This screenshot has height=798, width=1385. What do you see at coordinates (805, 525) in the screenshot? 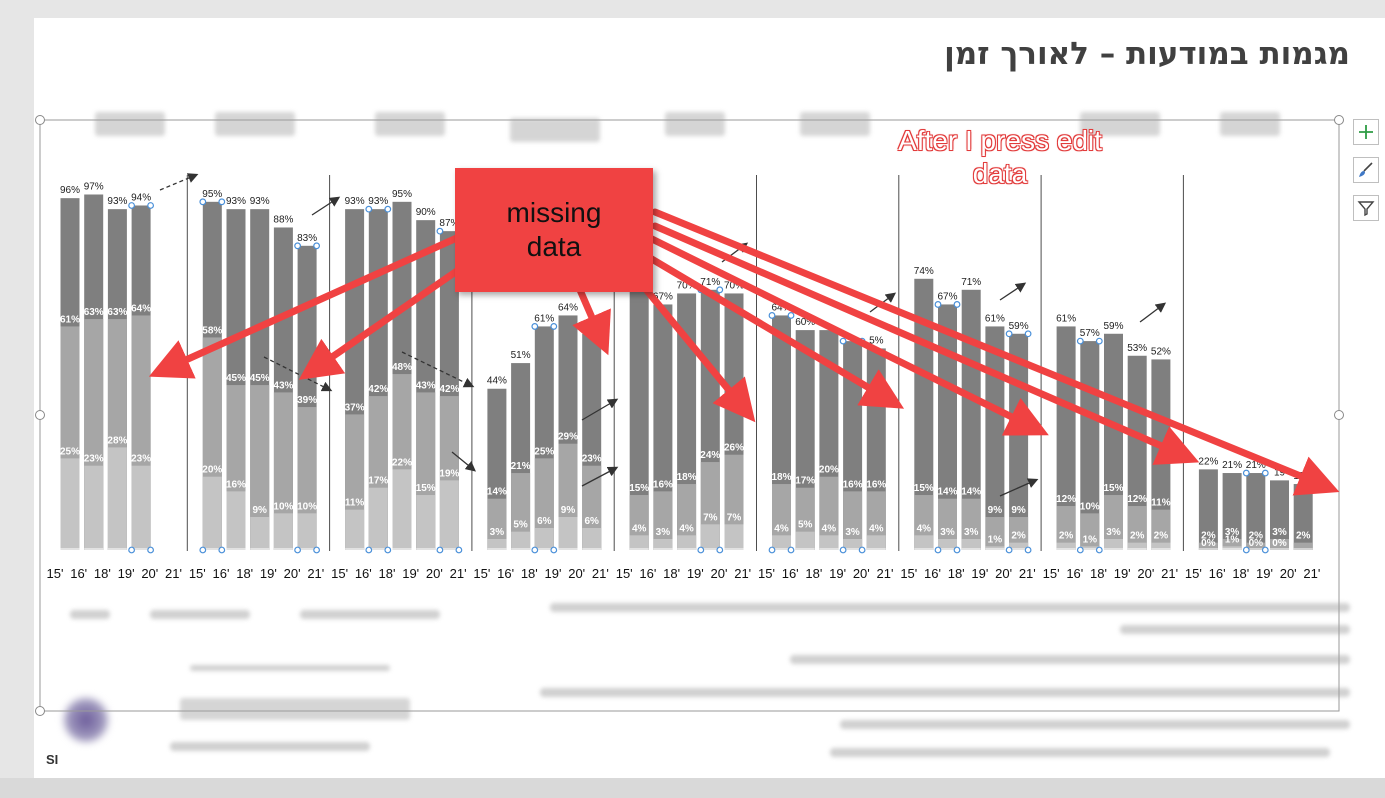
I see `low-label: 5%` at bounding box center [805, 525].